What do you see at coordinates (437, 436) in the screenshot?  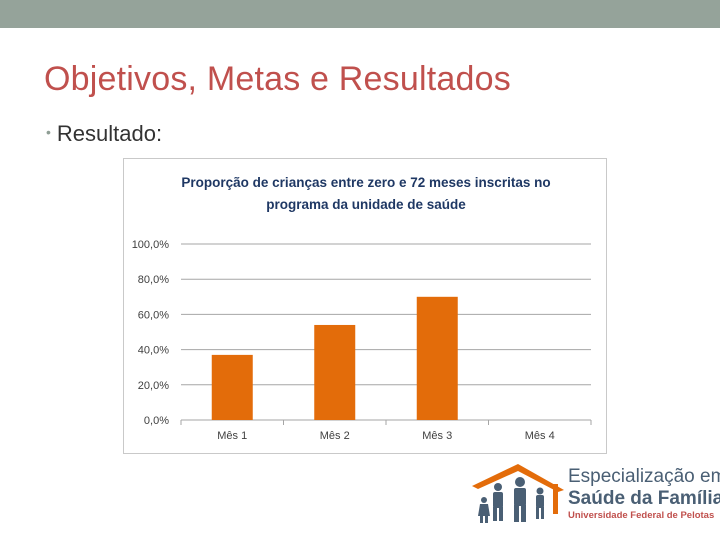 I see `x-tick-label: Mês 3` at bounding box center [437, 436].